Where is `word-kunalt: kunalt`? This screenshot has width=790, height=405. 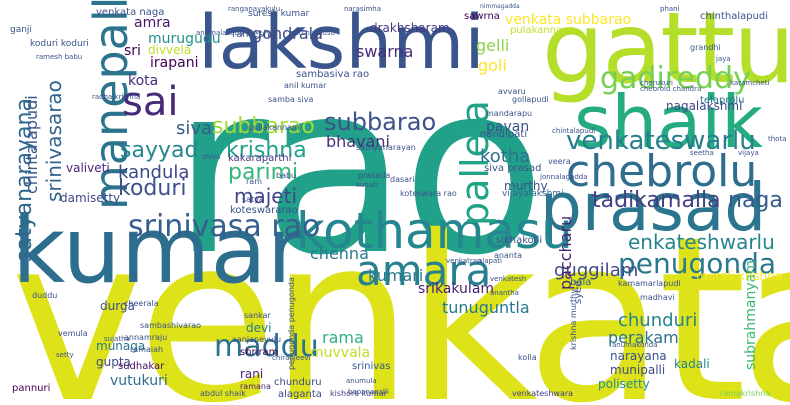
word-kunalt: kunalt is located at coordinates (367, 185).